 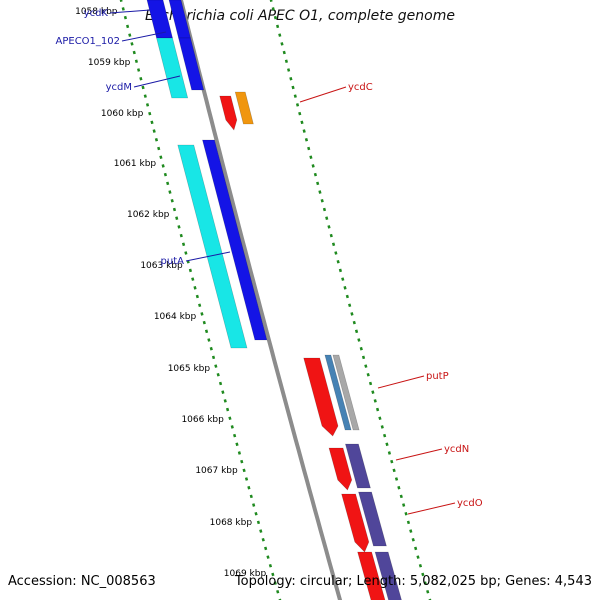 What do you see at coordinates (346, 392) in the screenshot?
I see `gene-bar-putP-grey` at bounding box center [346, 392].